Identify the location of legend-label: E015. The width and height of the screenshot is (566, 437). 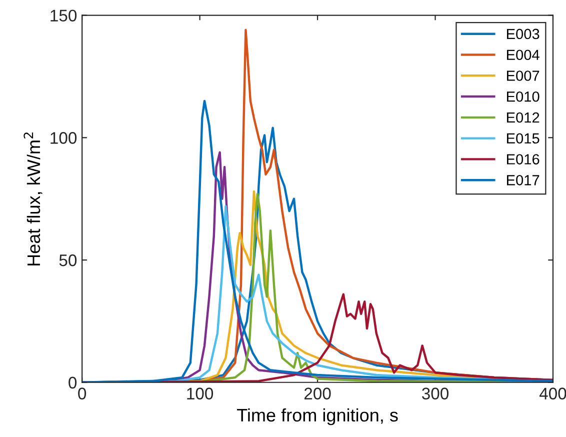
(523, 138).